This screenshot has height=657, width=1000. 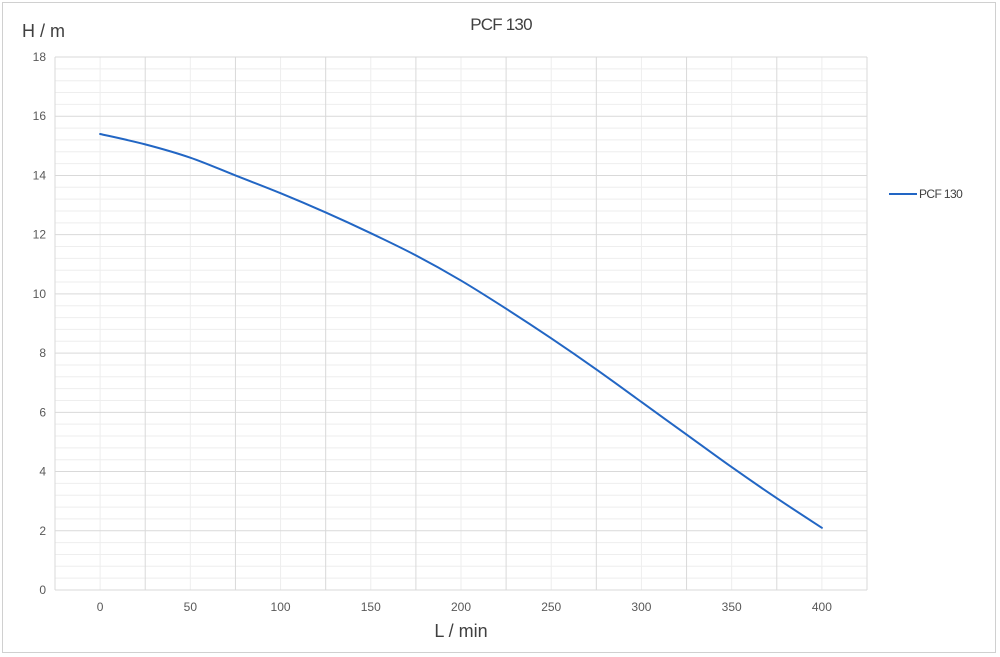 I want to click on y-tick-label: 16, so click(x=40, y=116).